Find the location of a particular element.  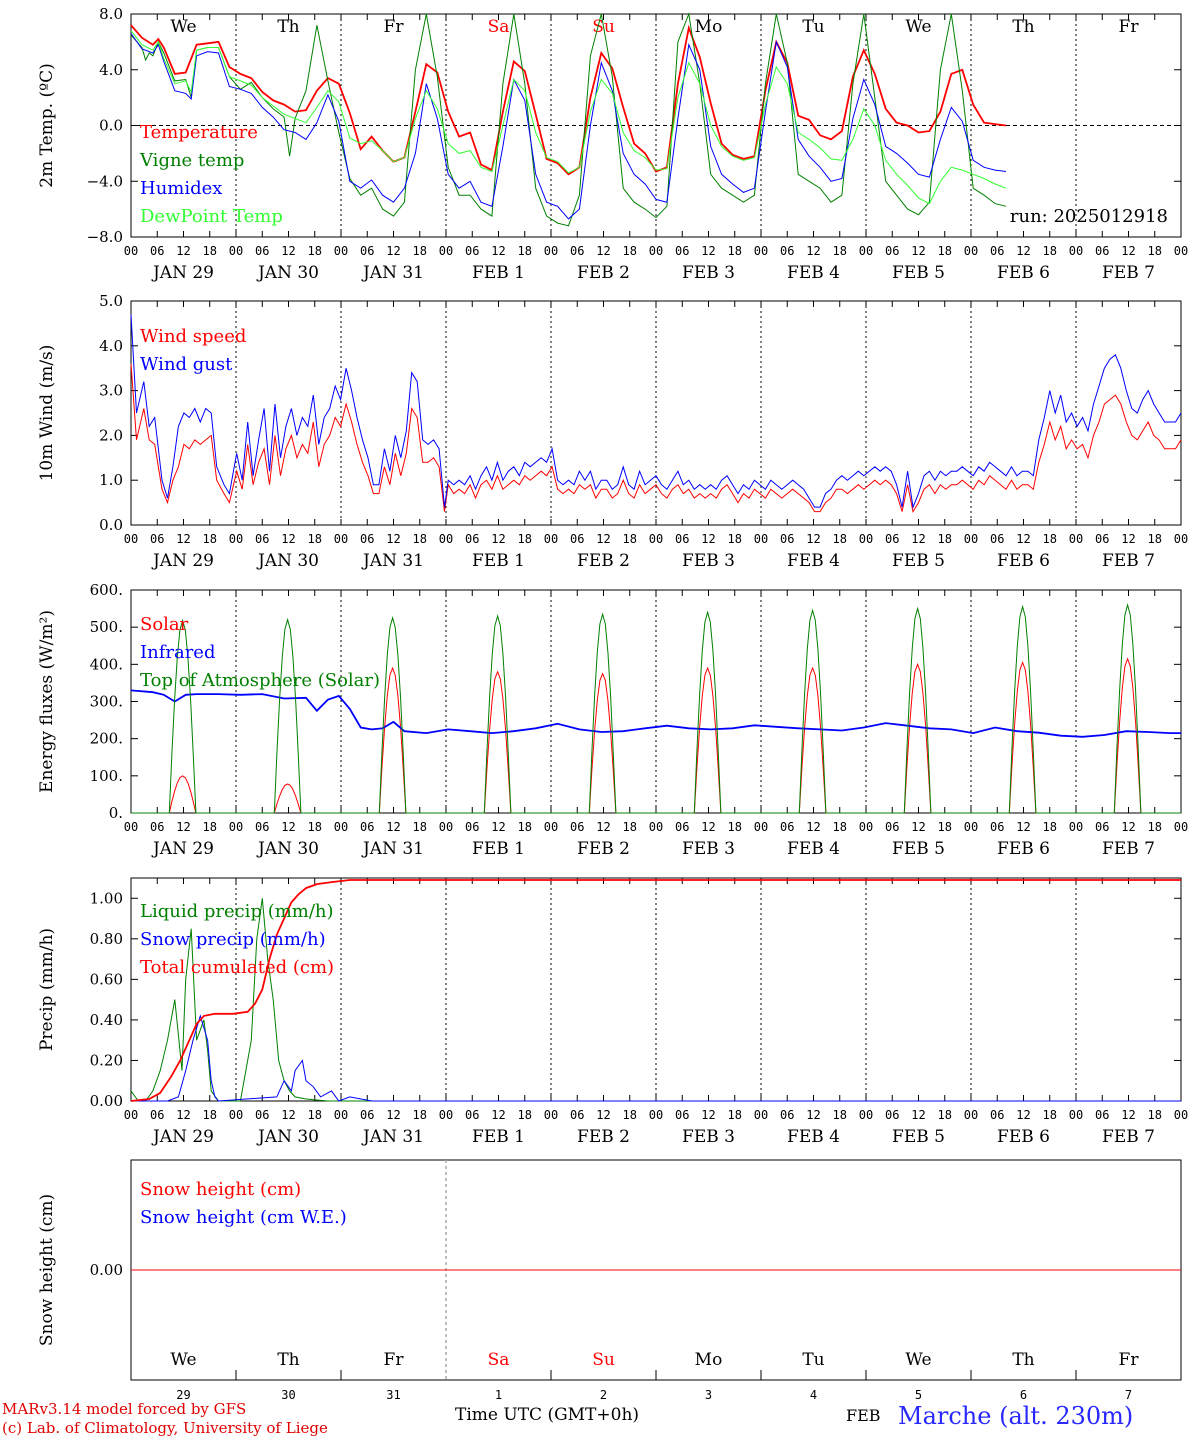

date-label: FEB 1 is located at coordinates (498, 273).